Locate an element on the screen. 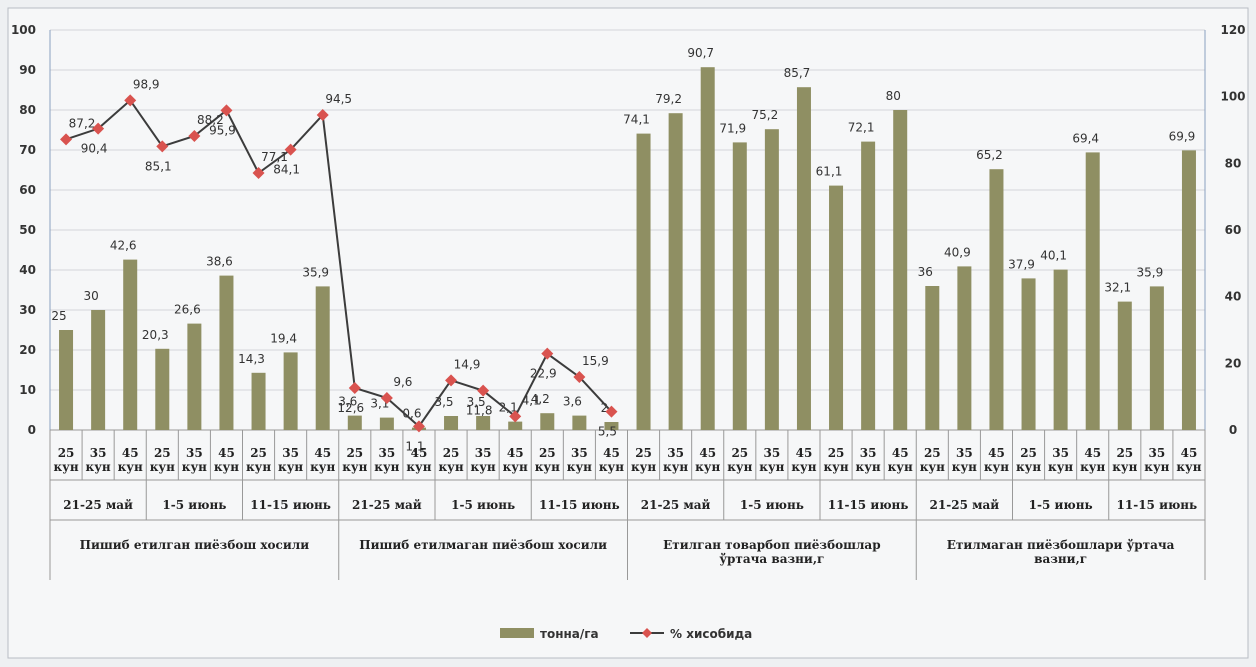 This screenshot has height=667, width=1256. bar-value-label: 3,6 is located at coordinates (572, 402).